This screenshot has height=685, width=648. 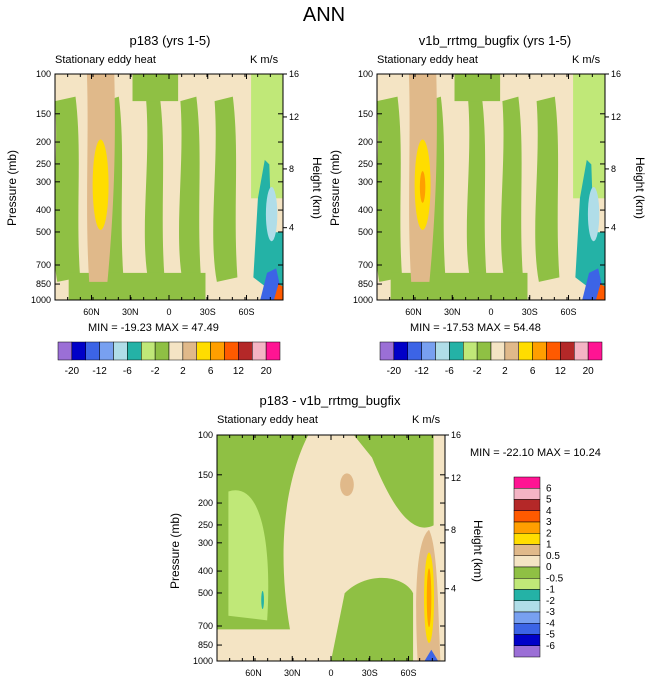 What do you see at coordinates (239, 371) in the screenshot?
I see `colorbar-label: 12` at bounding box center [239, 371].